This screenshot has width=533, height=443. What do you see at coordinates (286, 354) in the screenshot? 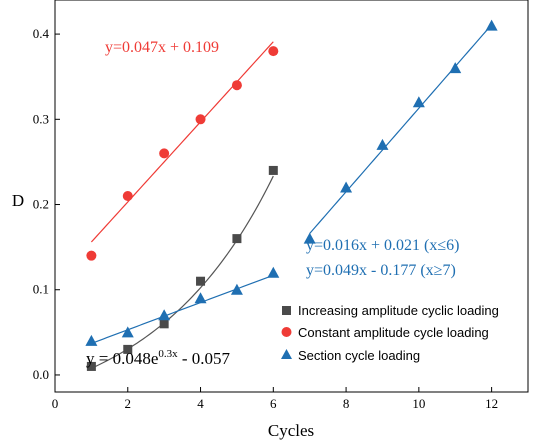
I see `legend-marker-triangle` at bounding box center [286, 354].